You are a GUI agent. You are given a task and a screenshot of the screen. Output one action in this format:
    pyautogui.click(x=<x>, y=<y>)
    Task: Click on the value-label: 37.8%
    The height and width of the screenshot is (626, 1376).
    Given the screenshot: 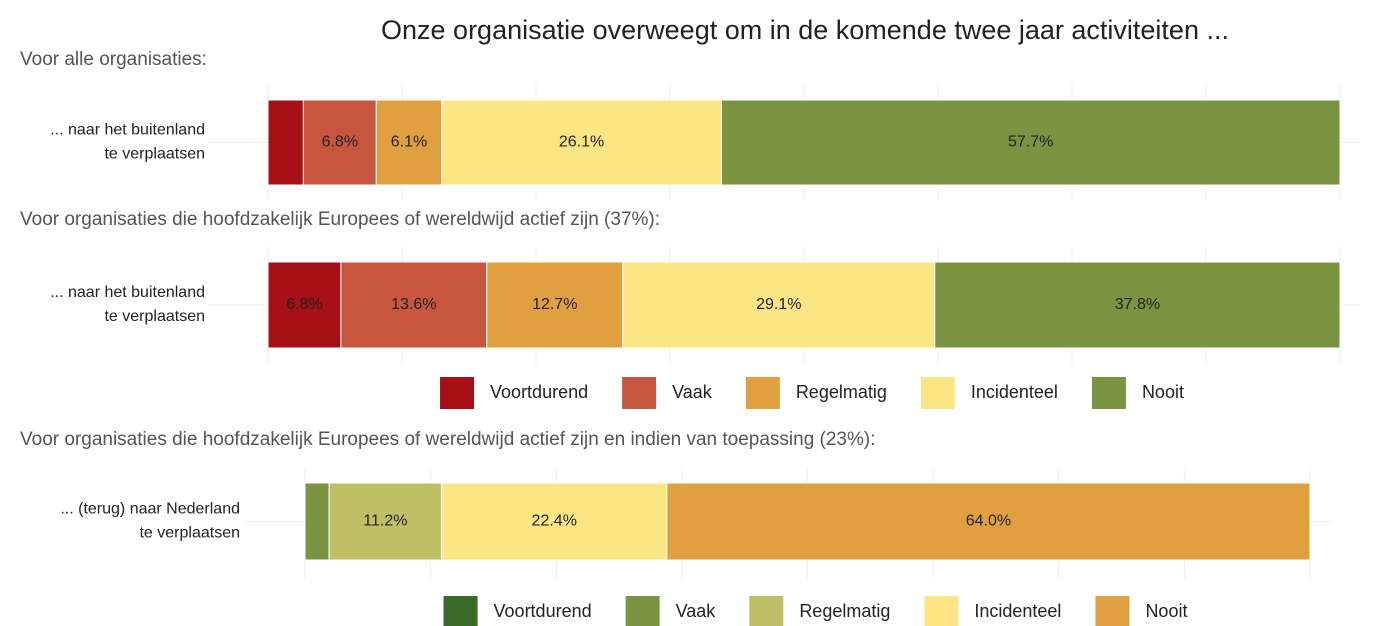 What is the action you would take?
    pyautogui.click(x=1137, y=304)
    